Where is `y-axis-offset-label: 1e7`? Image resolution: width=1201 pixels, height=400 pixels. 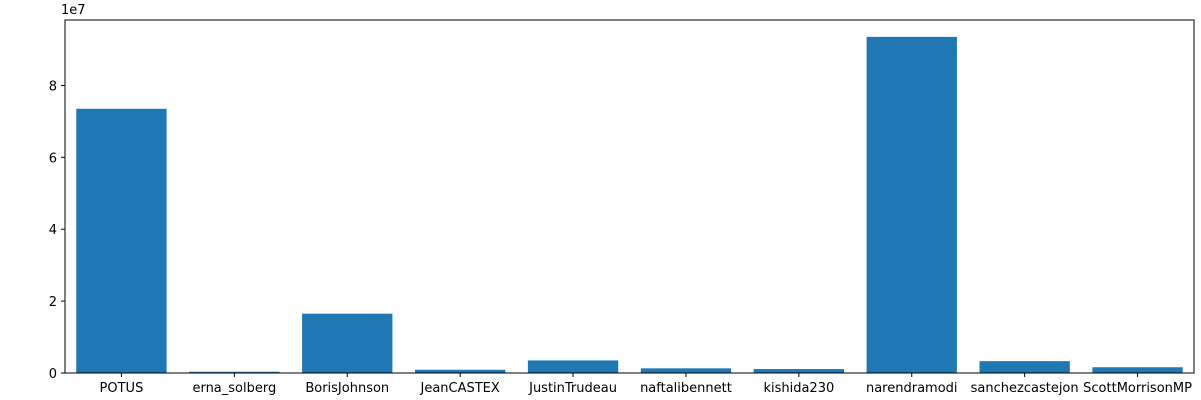 y-axis-offset-label: 1e7 is located at coordinates (73, 10).